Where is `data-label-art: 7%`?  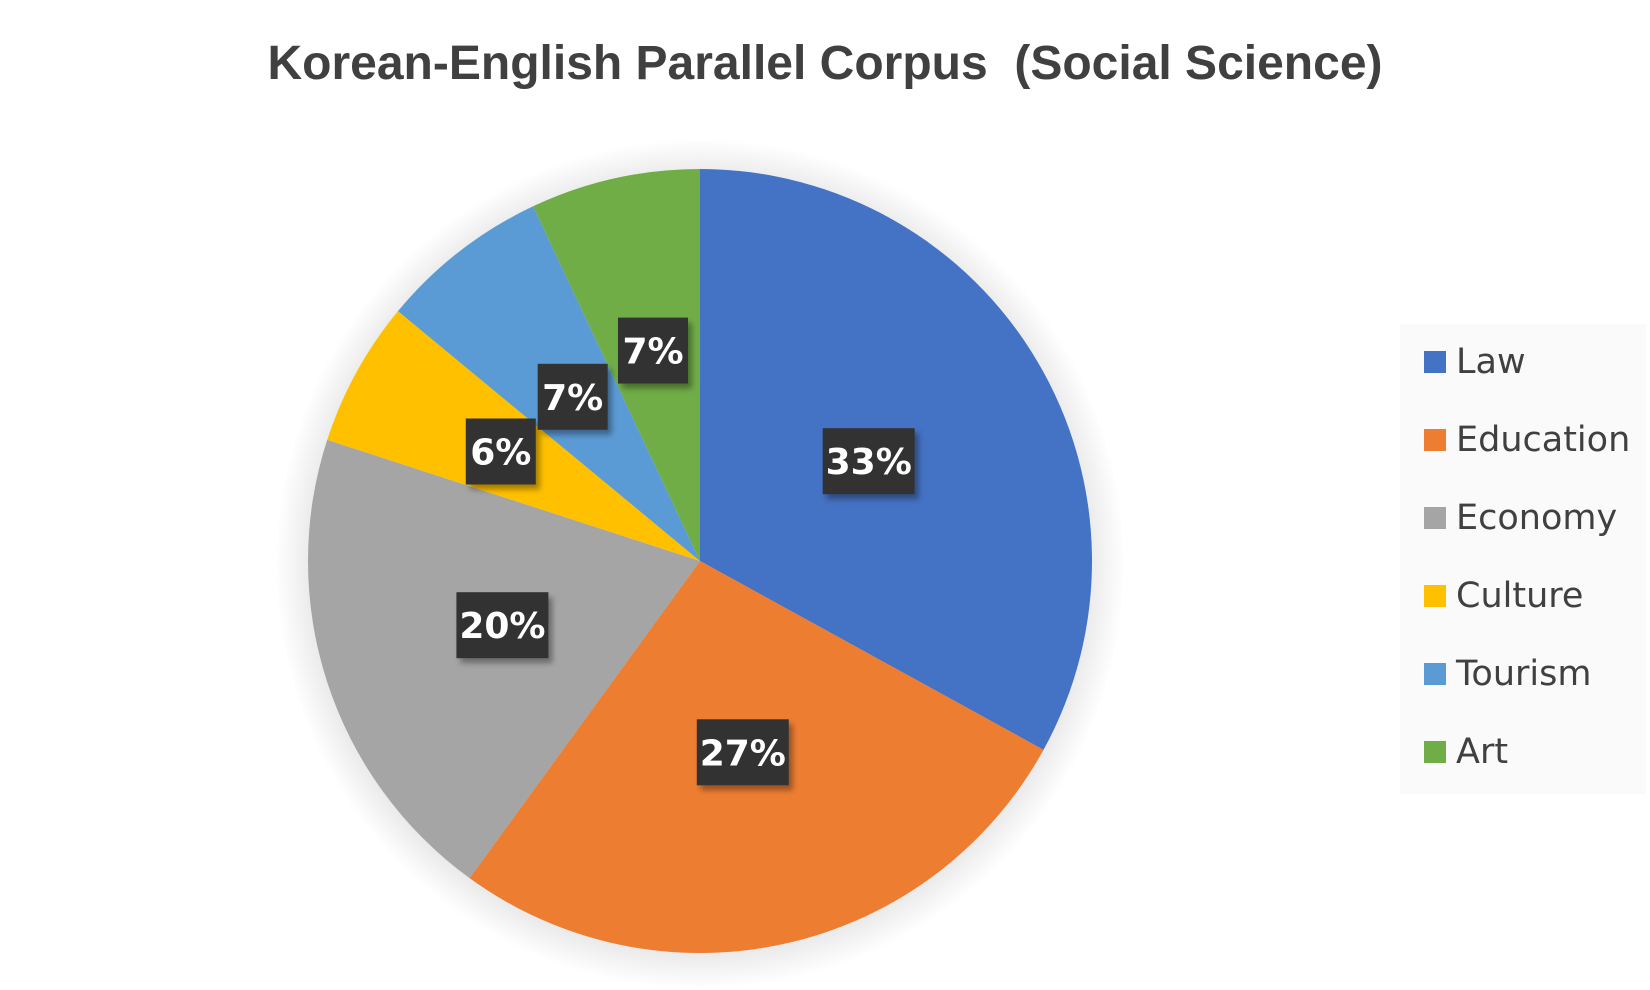 data-label-art: 7% is located at coordinates (653, 350).